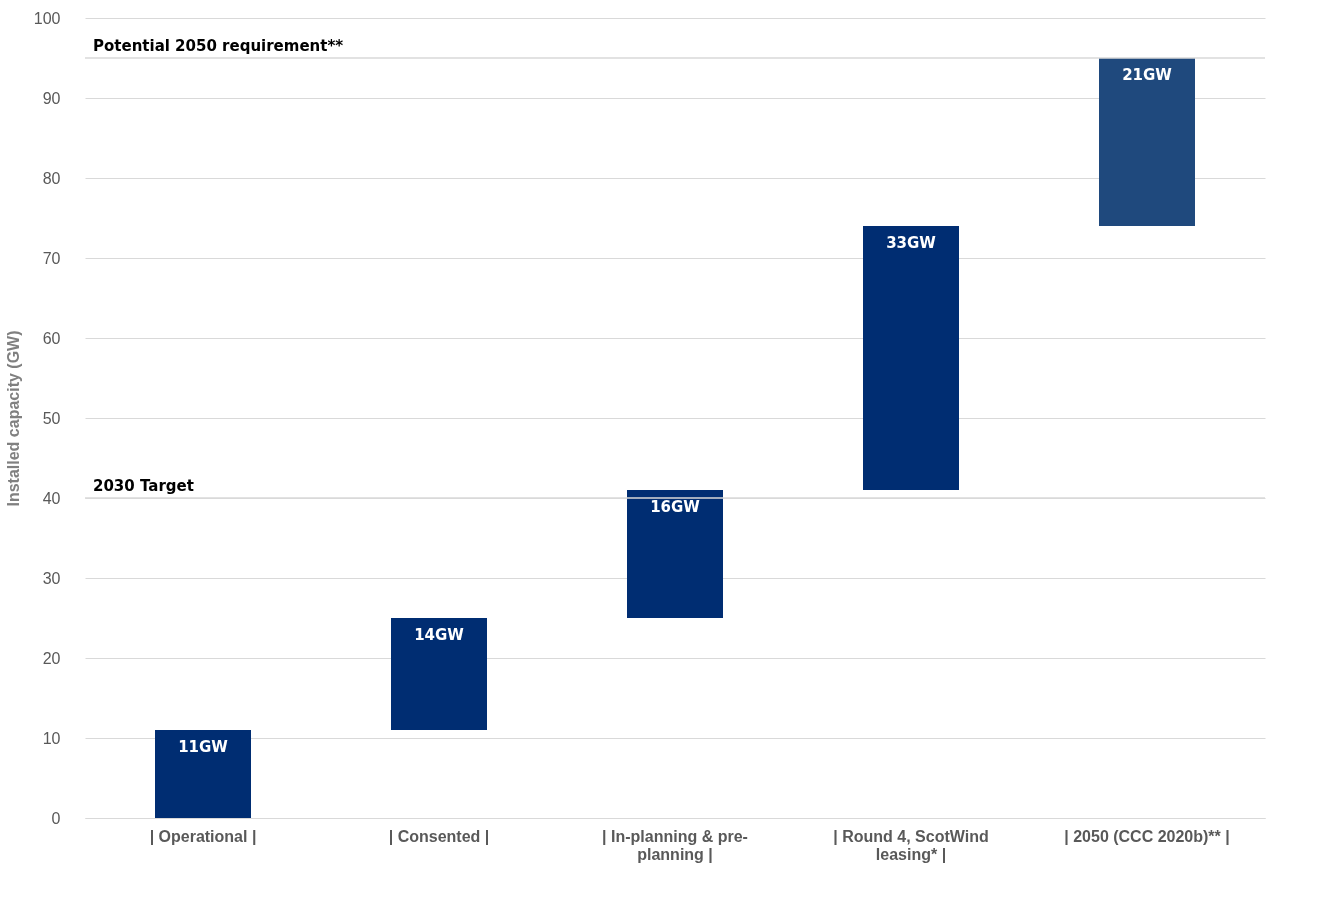 The width and height of the screenshot is (1320, 918). What do you see at coordinates (51, 178) in the screenshot?
I see `y-tick-label: 80` at bounding box center [51, 178].